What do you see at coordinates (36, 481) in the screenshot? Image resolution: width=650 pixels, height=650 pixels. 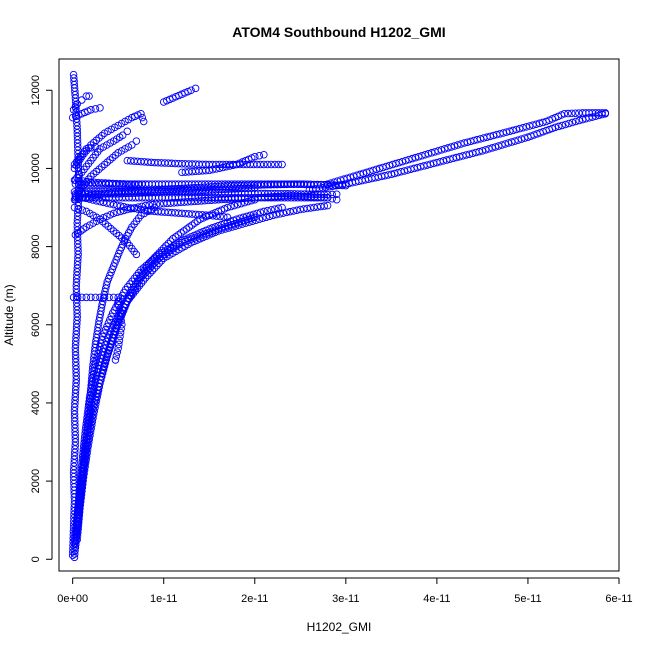 I see `y-tick-label: 2000` at bounding box center [36, 481].